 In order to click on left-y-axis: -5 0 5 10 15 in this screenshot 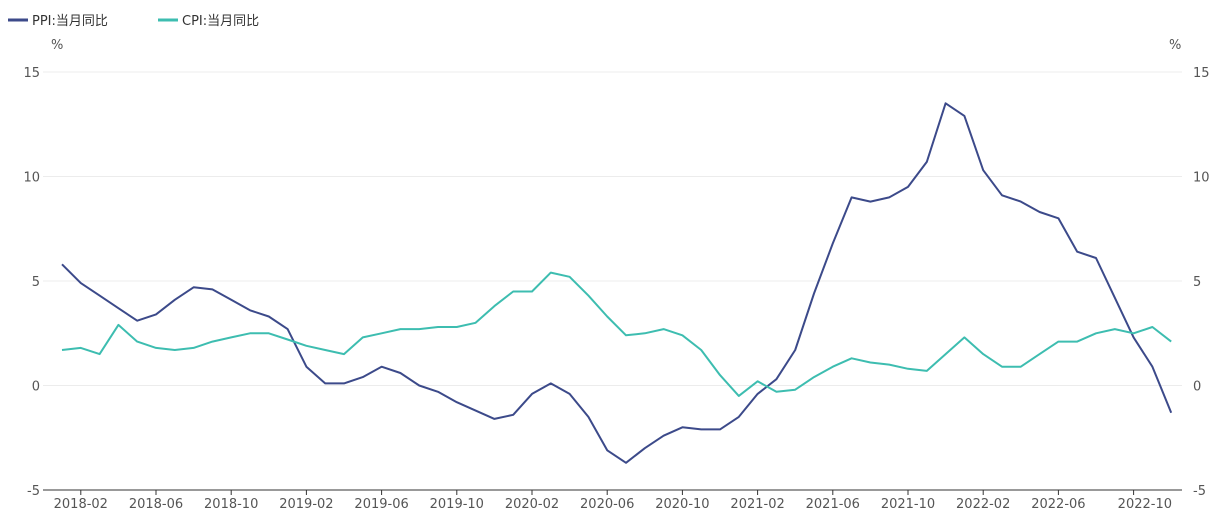, I will do `click(31, 282)`.